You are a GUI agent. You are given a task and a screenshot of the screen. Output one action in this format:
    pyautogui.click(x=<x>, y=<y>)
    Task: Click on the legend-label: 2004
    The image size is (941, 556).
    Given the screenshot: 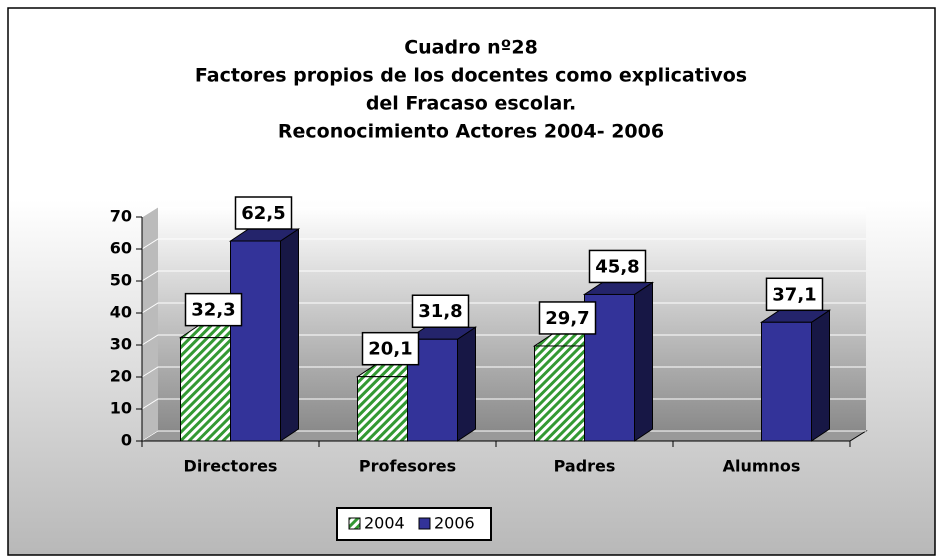 What is the action you would take?
    pyautogui.click(x=384, y=523)
    